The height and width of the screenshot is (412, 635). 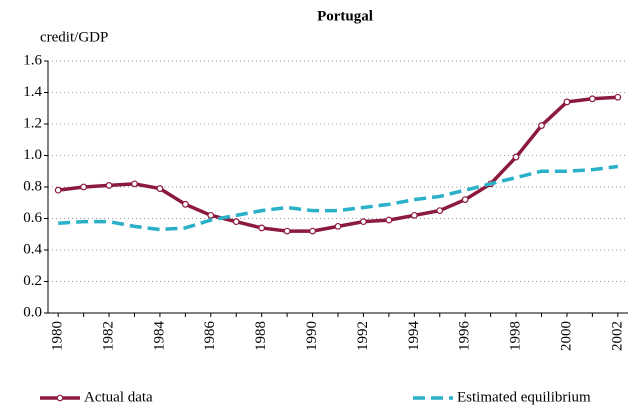 What do you see at coordinates (566, 336) in the screenshot?
I see `x-tick-label: 2000` at bounding box center [566, 336].